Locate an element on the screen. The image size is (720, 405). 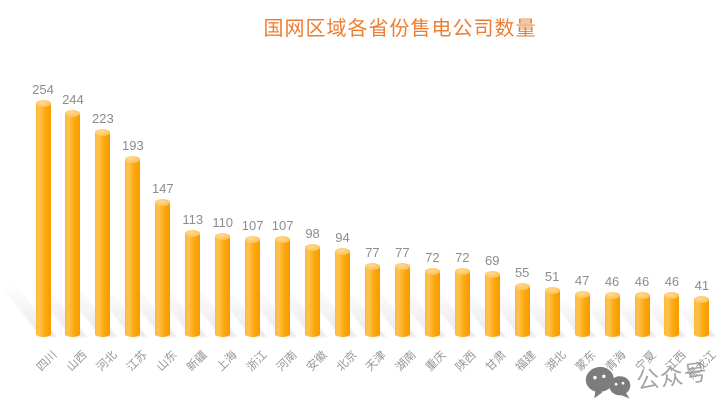
bar-value-label: 193 is located at coordinates (132, 146).